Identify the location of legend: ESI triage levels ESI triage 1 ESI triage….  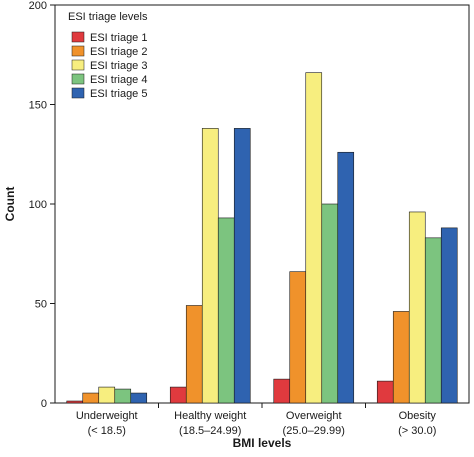
(108, 55).